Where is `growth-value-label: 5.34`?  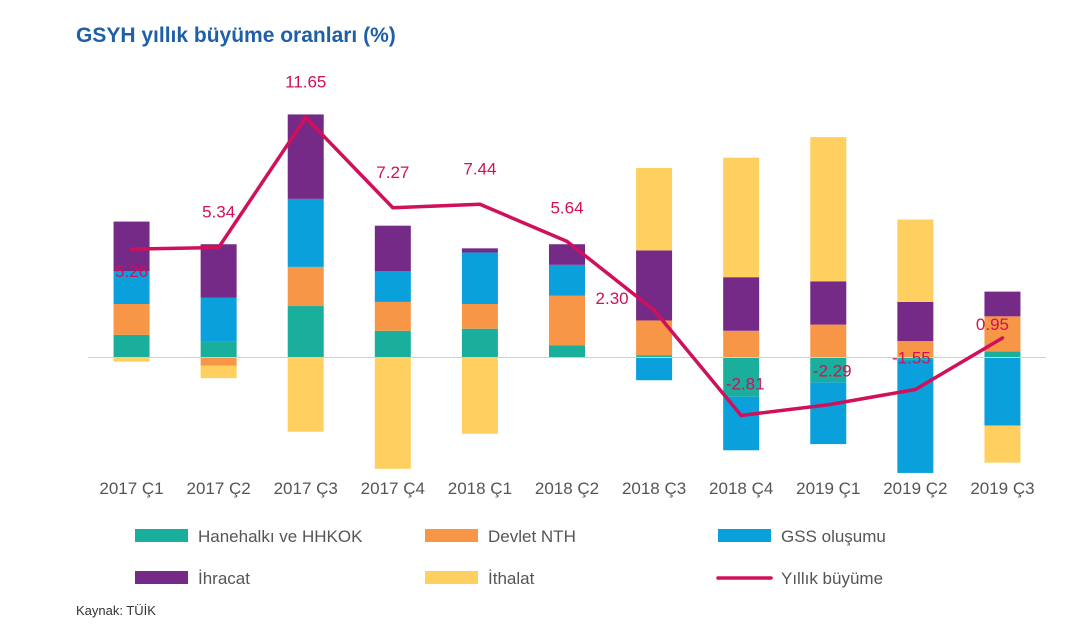
growth-value-label: 5.34 is located at coordinates (218, 212).